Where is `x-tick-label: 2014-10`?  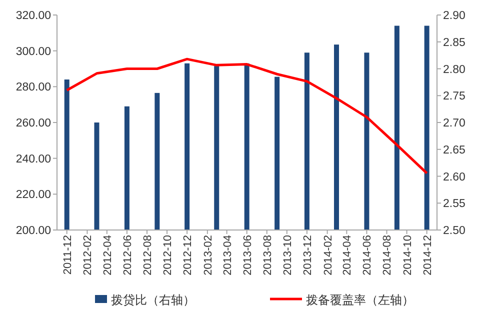
x-tick-label: 2014-10 is located at coordinates (408, 255).